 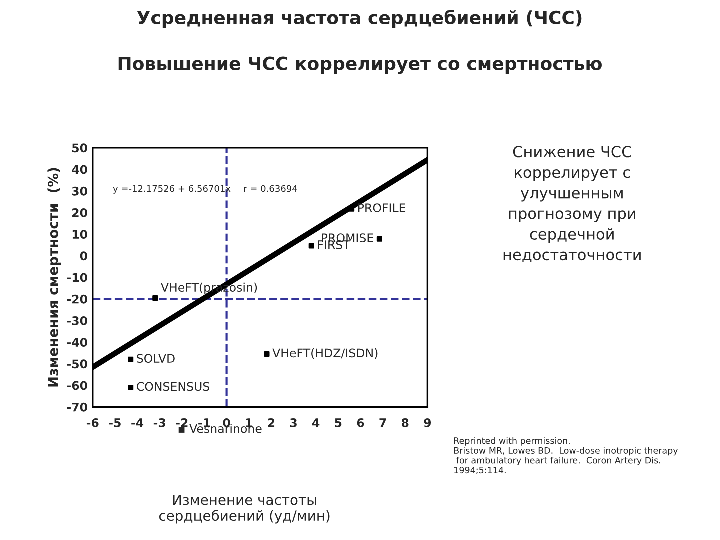 What do you see at coordinates (271, 188) in the screenshot?
I see `annotation: r = 0.63694` at bounding box center [271, 188].